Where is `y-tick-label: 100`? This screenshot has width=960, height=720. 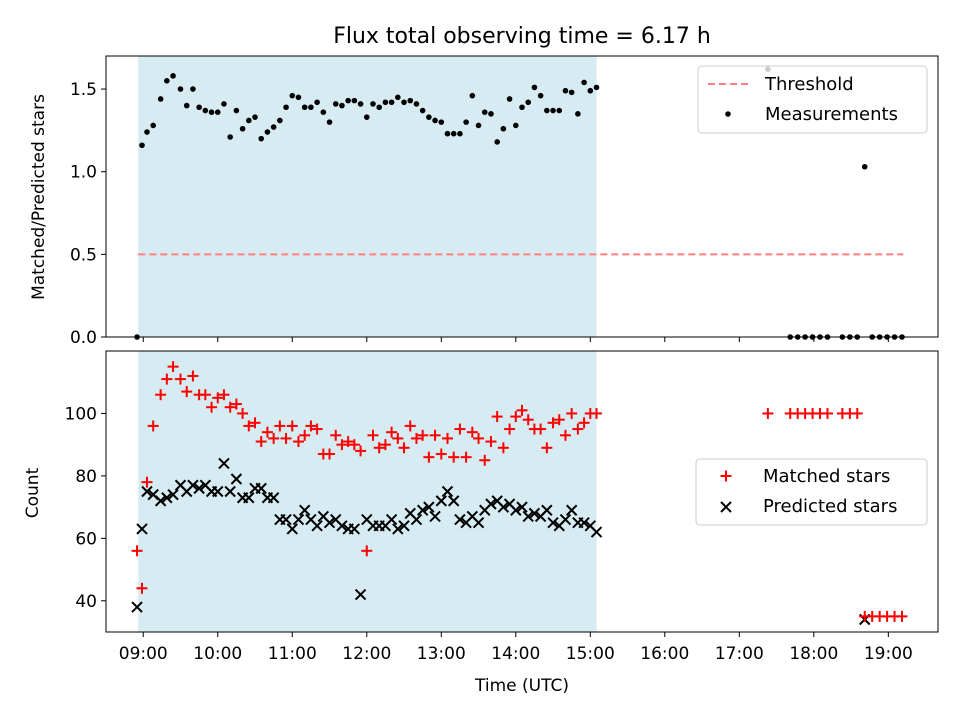
y-tick-label: 100 is located at coordinates (81, 414).